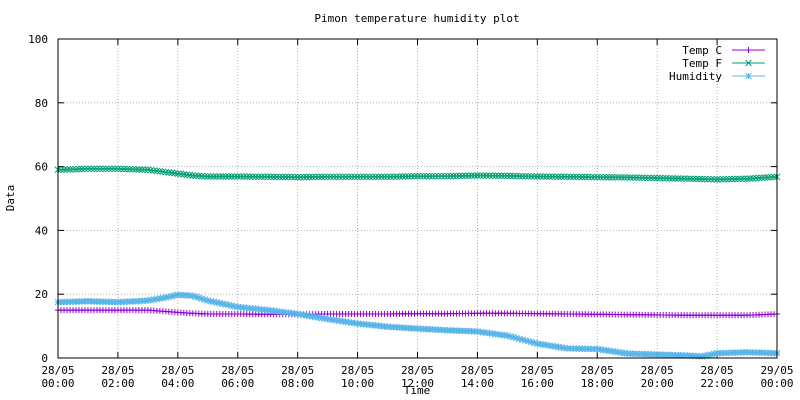 Image resolution: width=800 pixels, height=400 pixels. I want to click on y-tick-label: 20, so click(41, 294).